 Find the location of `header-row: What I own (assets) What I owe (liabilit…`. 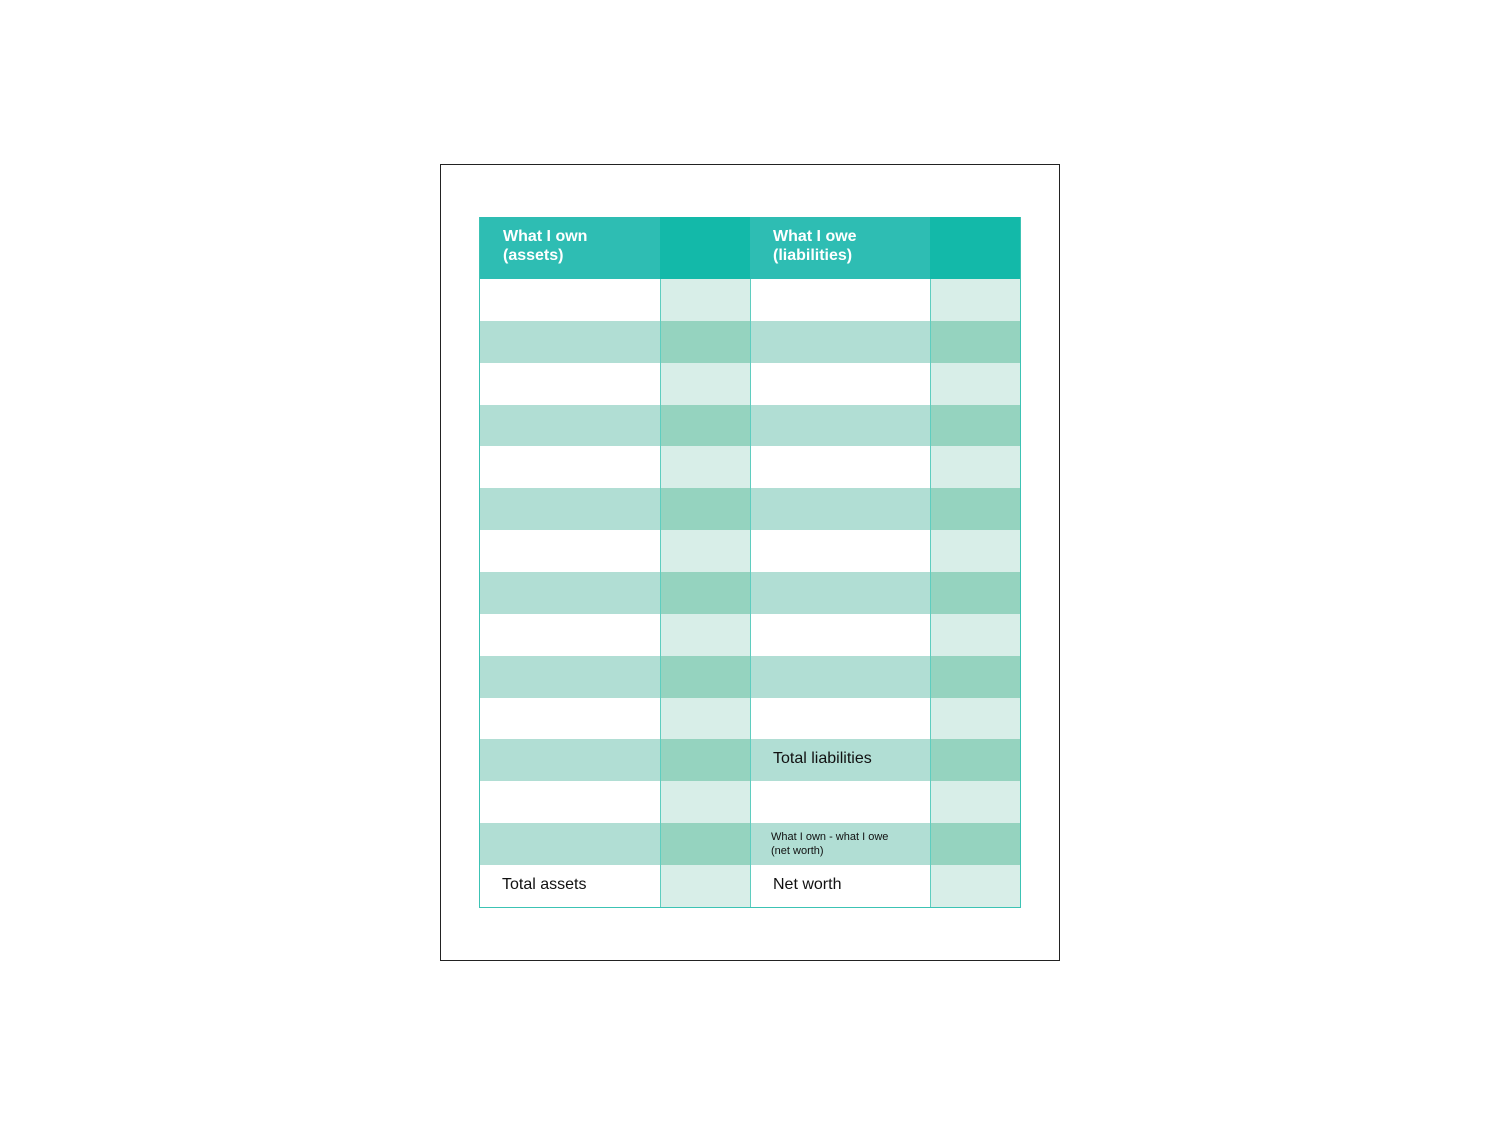

header-row: What I own (assets) What I owe (liabilit… is located at coordinates (750, 248).